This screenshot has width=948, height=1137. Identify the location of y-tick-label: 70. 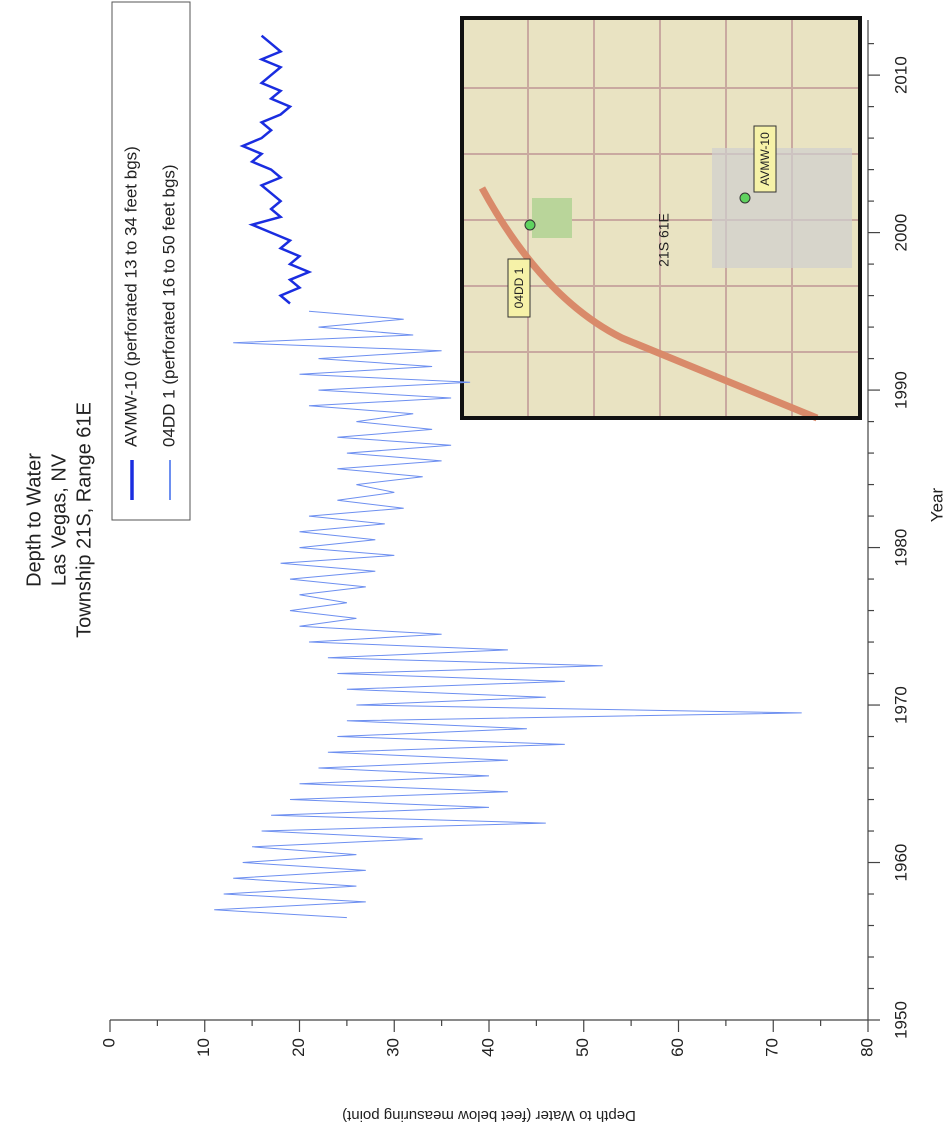
(772, 1047).